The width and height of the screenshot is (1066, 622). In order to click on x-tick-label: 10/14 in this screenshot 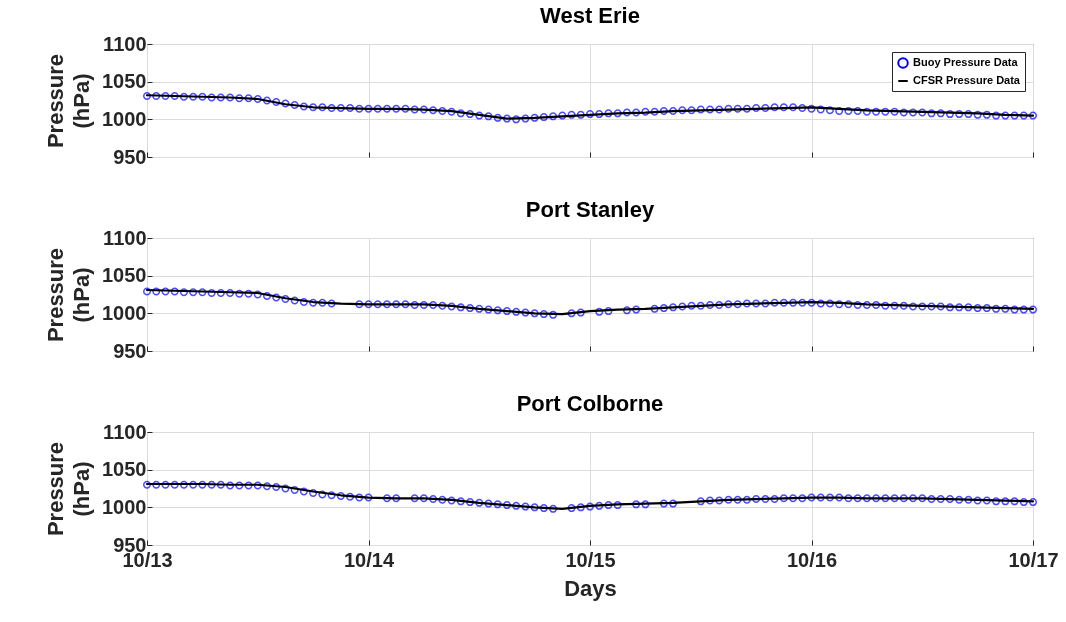, I will do `click(369, 559)`.